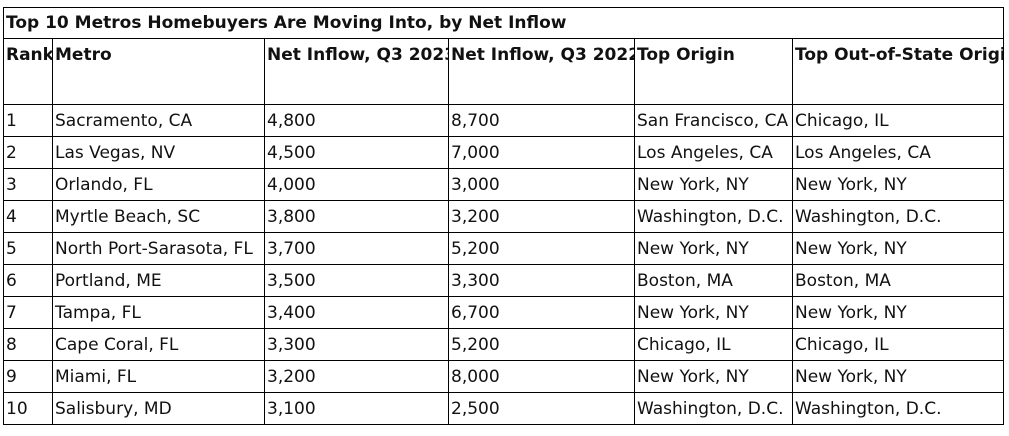  I want to click on net-inflow-2023-cell: 3,500, so click(356, 280).